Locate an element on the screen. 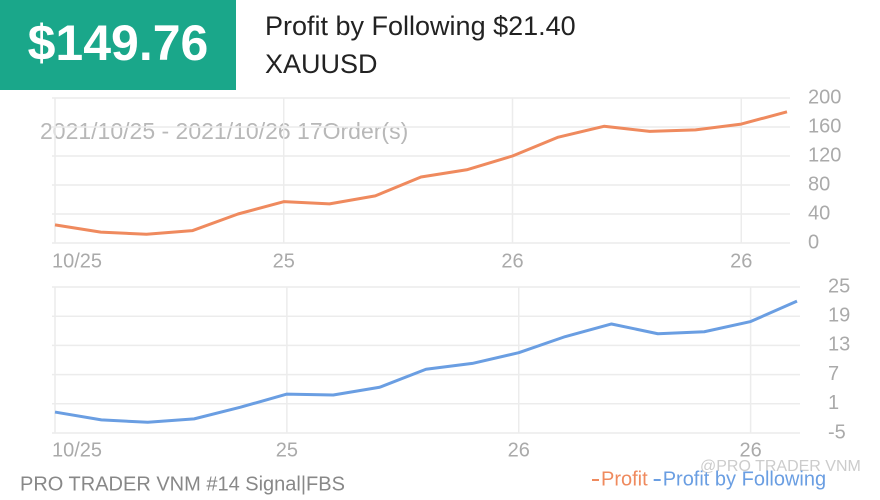 This screenshot has height=500, width=880. y-tick-label: -5 is located at coordinates (837, 432).